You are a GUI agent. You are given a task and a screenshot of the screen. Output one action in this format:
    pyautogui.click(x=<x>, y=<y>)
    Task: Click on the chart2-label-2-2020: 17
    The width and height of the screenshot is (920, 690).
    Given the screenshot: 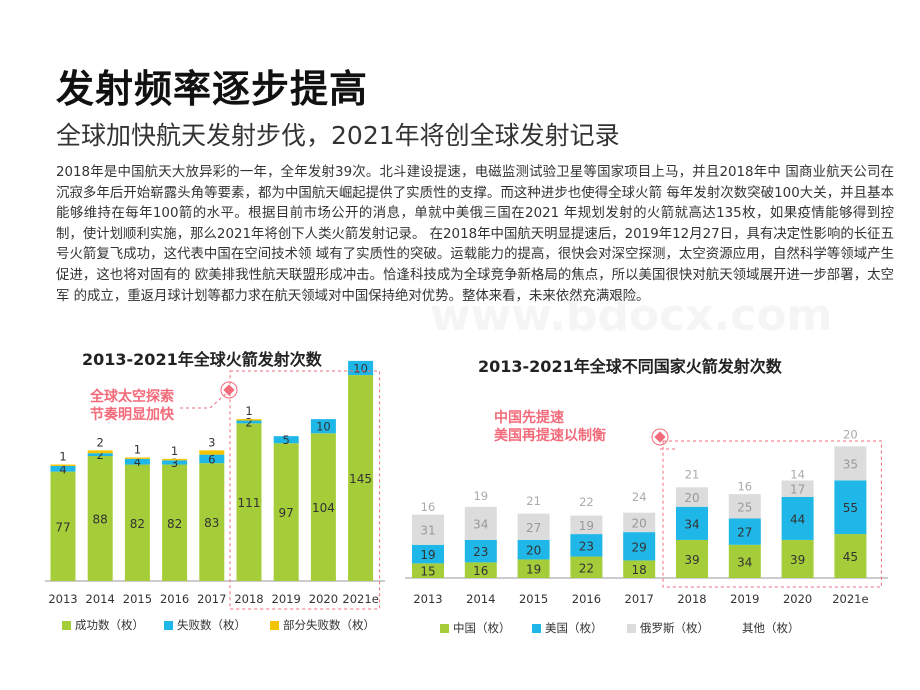 What is the action you would take?
    pyautogui.click(x=797, y=490)
    